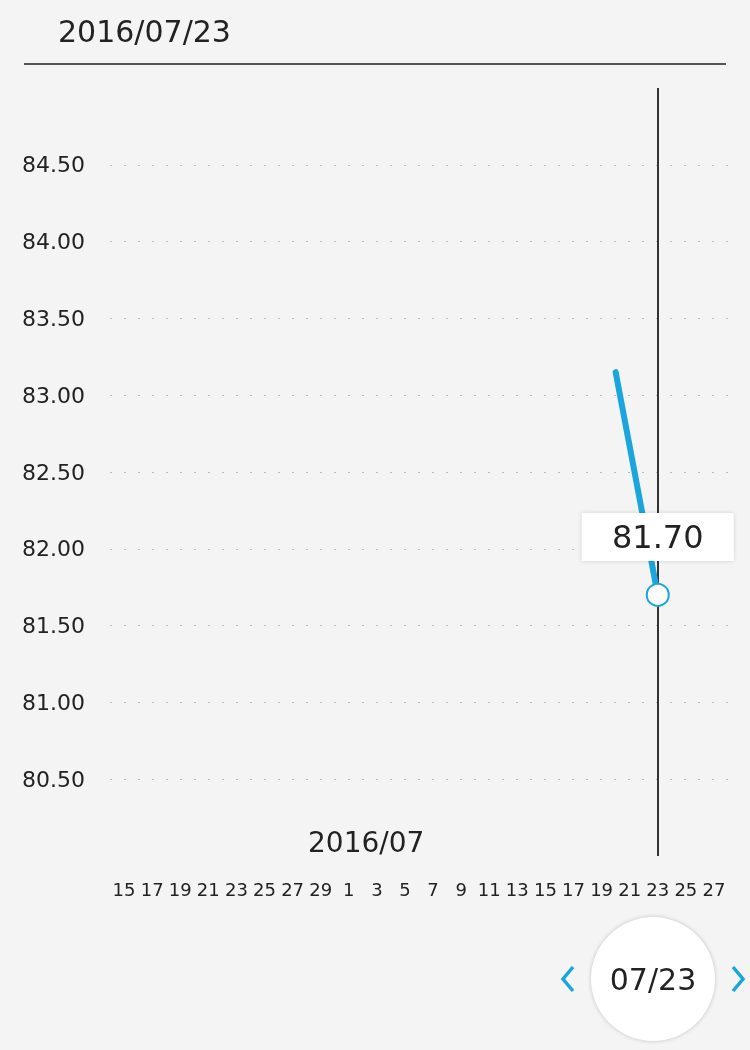 The image size is (750, 1050). I want to click on y-tick-label: 83.00, so click(53, 395).